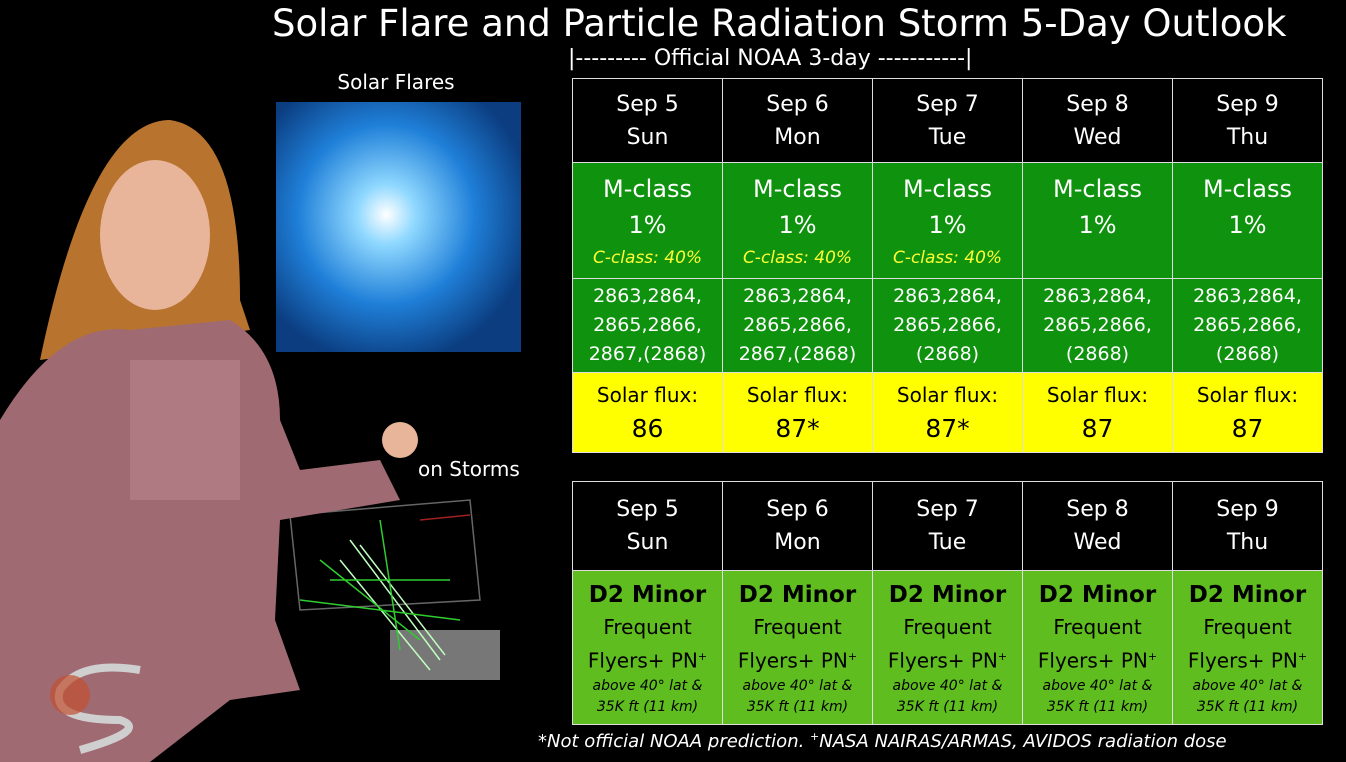 The image size is (1346, 762). Describe the element at coordinates (797, 526) in the screenshot. I see `header-cell: Sep 6 Mon` at that location.